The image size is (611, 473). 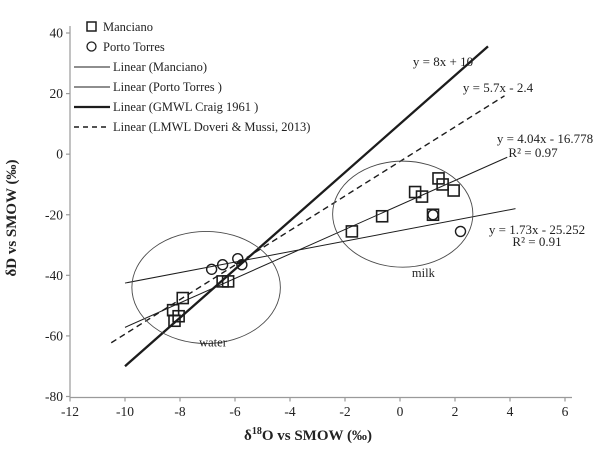 I want to click on x-axis-title: δ18O vs SMOW (‰), so click(x=308, y=435).